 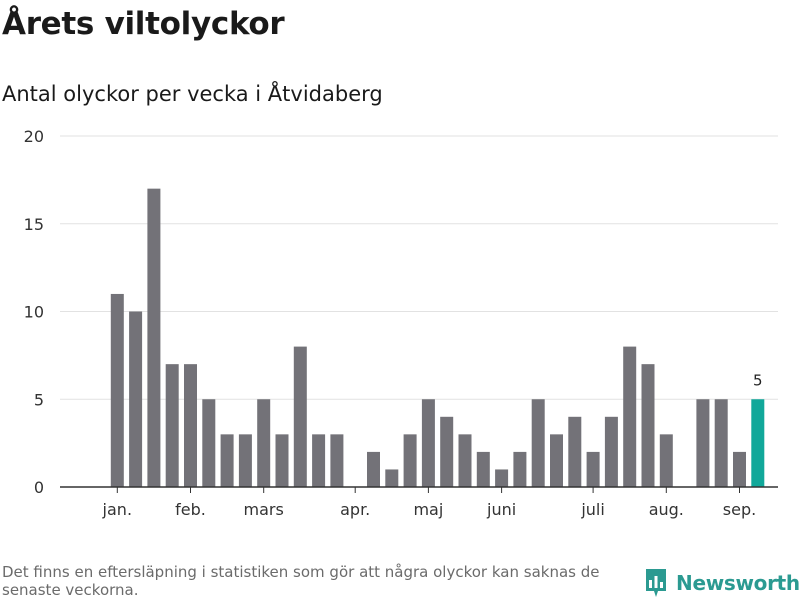 What do you see at coordinates (117, 509) in the screenshot?
I see `x-tick-label: jan.` at bounding box center [117, 509].